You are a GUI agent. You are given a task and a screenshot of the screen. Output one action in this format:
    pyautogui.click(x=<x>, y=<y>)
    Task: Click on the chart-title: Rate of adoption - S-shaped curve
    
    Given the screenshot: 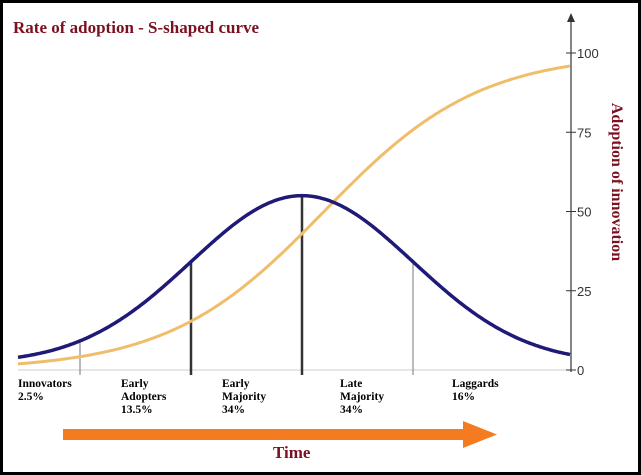 What is the action you would take?
    pyautogui.click(x=136, y=27)
    